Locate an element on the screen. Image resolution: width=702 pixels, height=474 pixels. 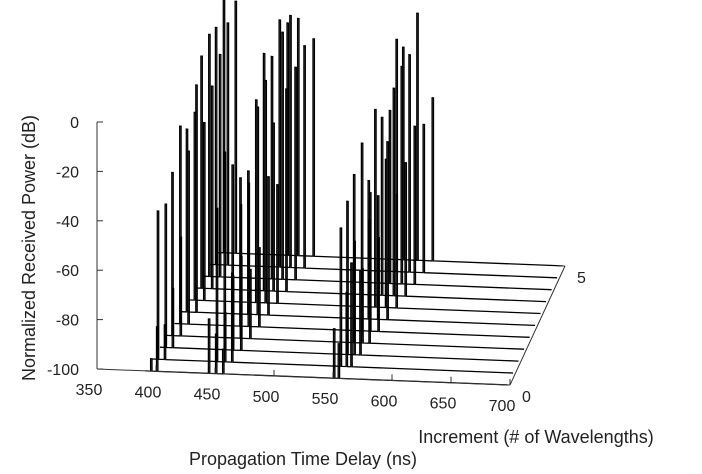
z-tick-label: -40 is located at coordinates (67, 222).